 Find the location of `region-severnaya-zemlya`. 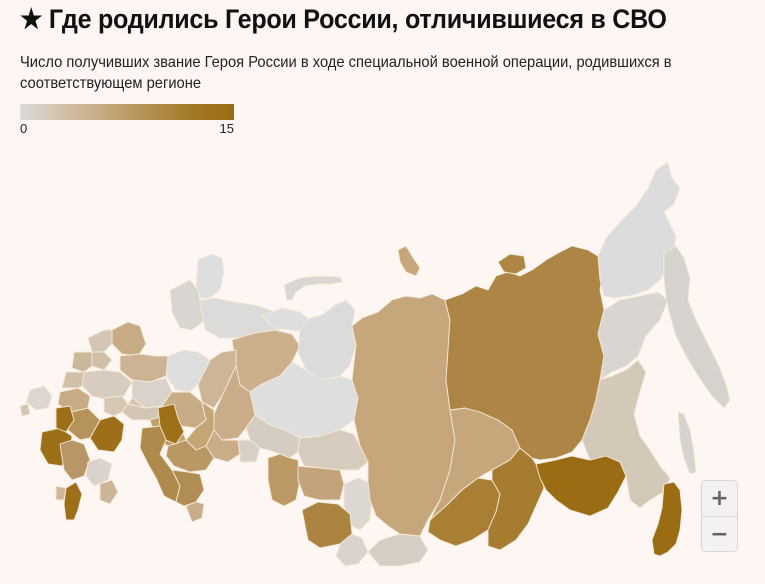

region-severnaya-zemlya is located at coordinates (409, 261).